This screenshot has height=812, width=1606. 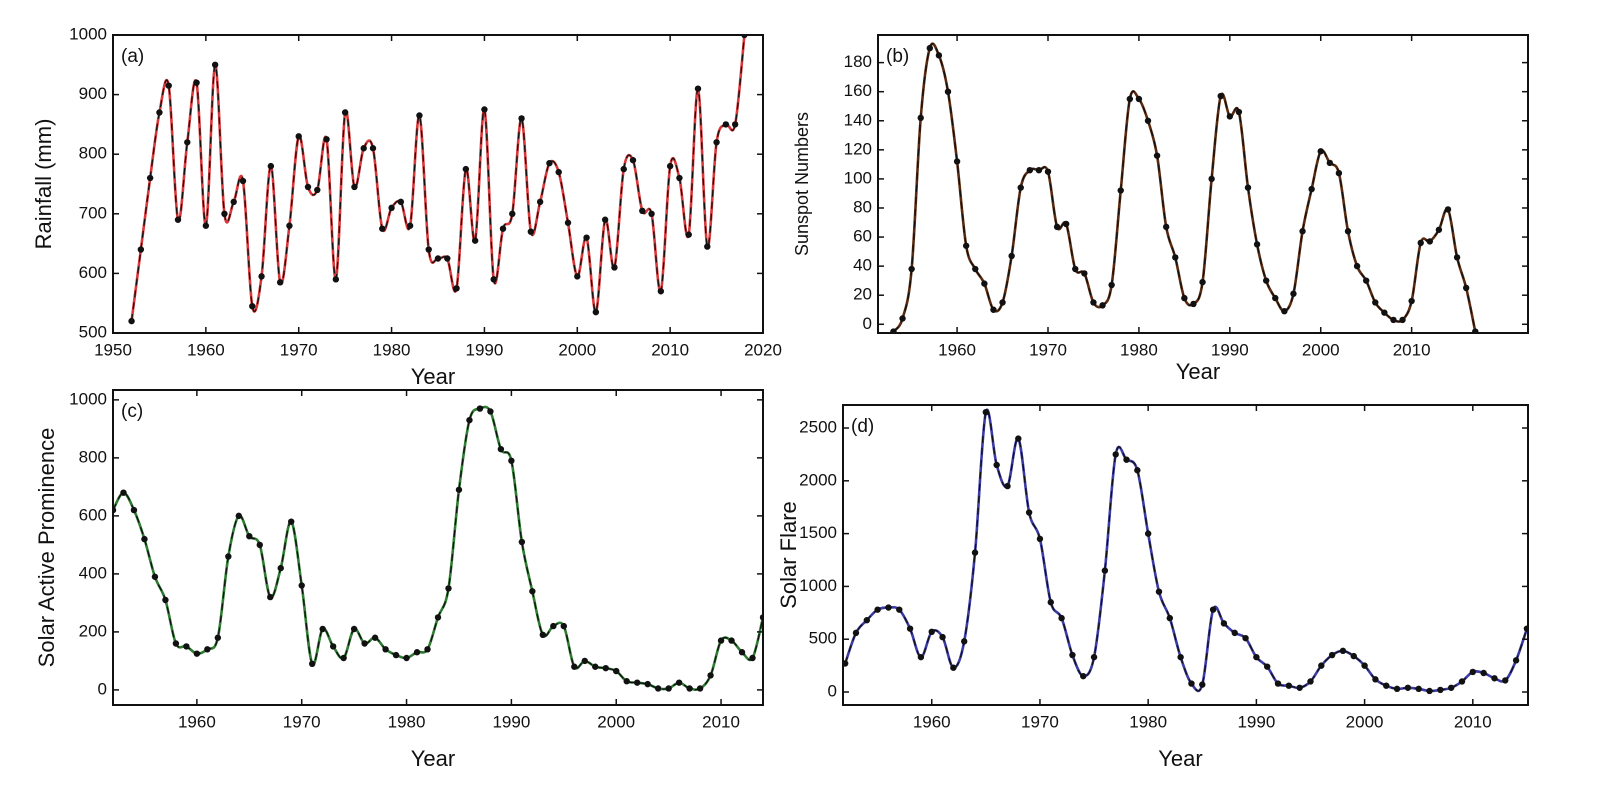 I want to click on y-axis-label: Sunspot Numbers, so click(x=802, y=184).